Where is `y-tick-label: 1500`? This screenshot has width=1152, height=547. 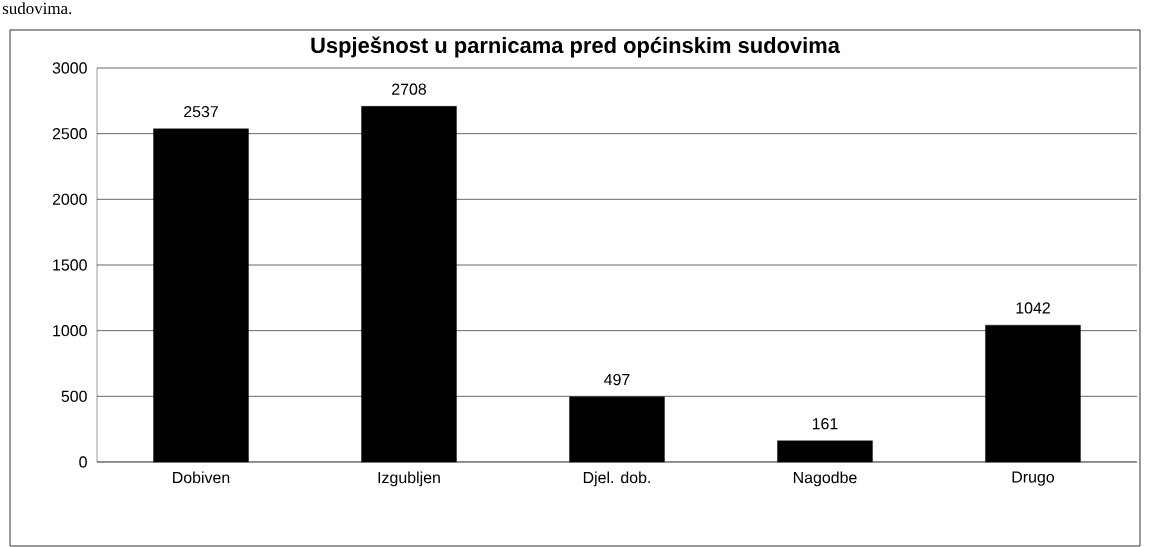
y-tick-label: 1500 is located at coordinates (70, 265).